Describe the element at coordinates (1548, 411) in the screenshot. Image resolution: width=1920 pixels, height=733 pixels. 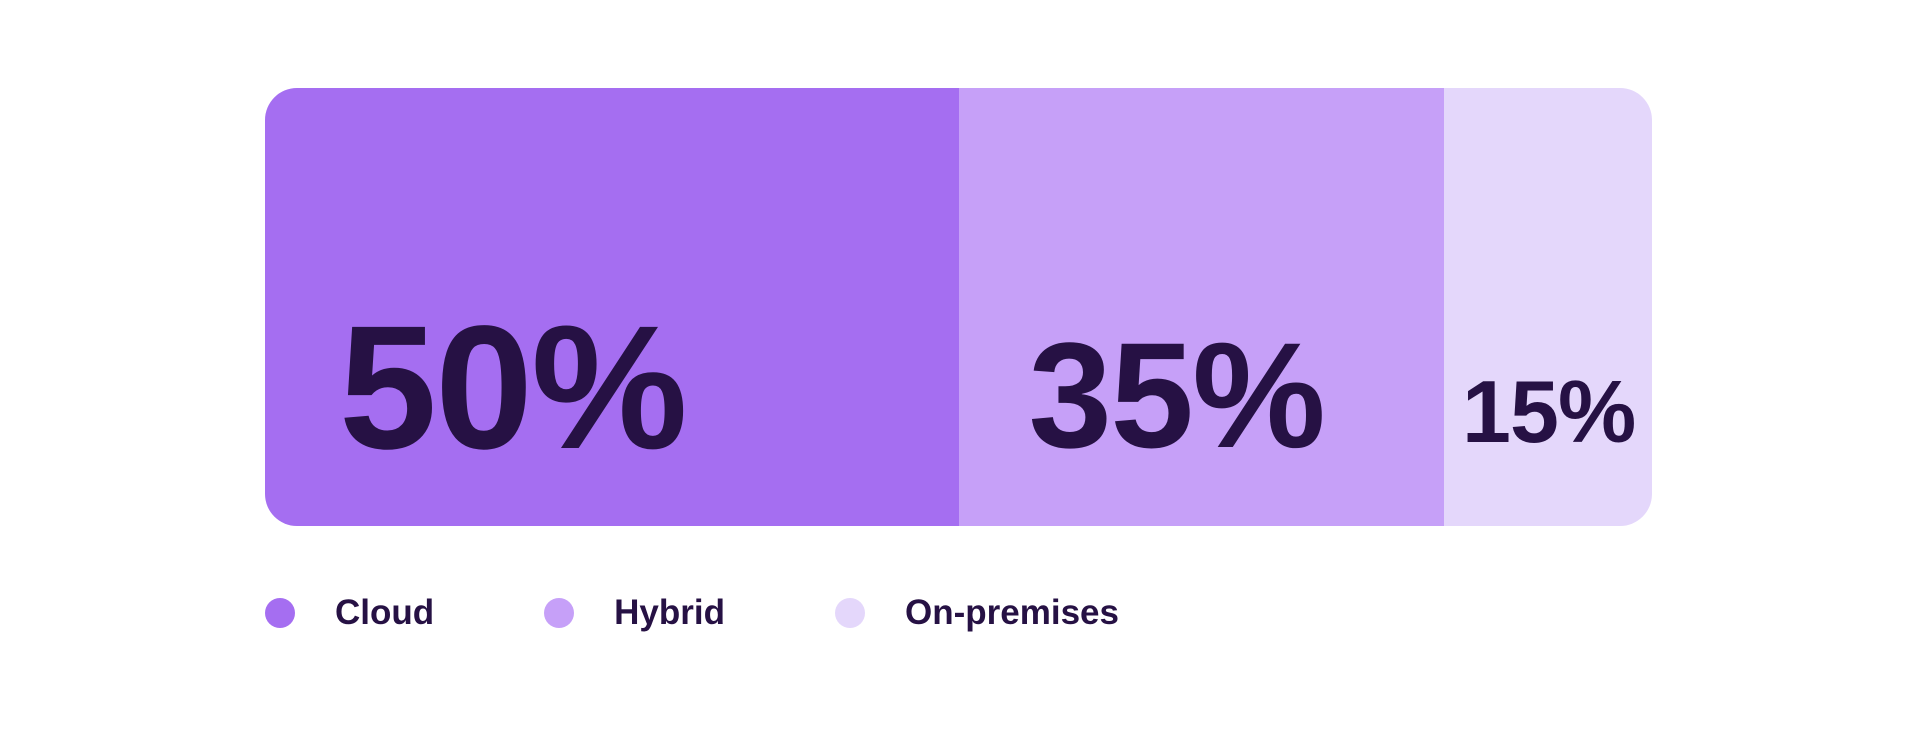
I see `value-label-on-premises: 15%` at that location.